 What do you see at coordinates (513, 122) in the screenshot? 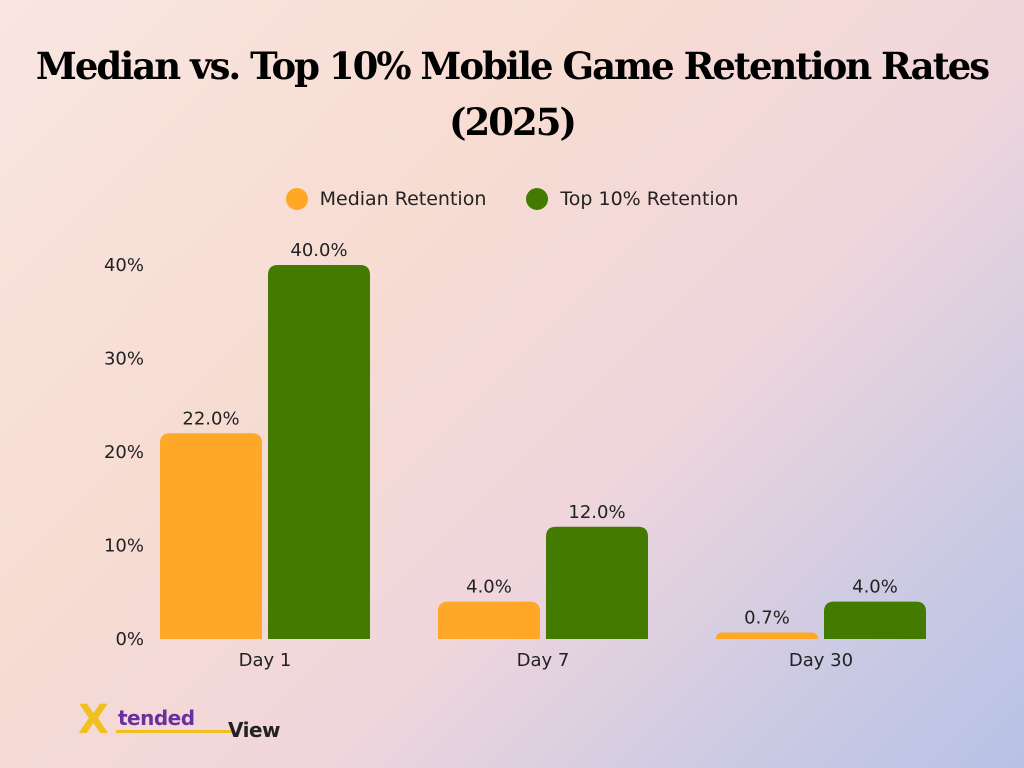
I see `chart-title-line-2: (2025)` at bounding box center [513, 122].